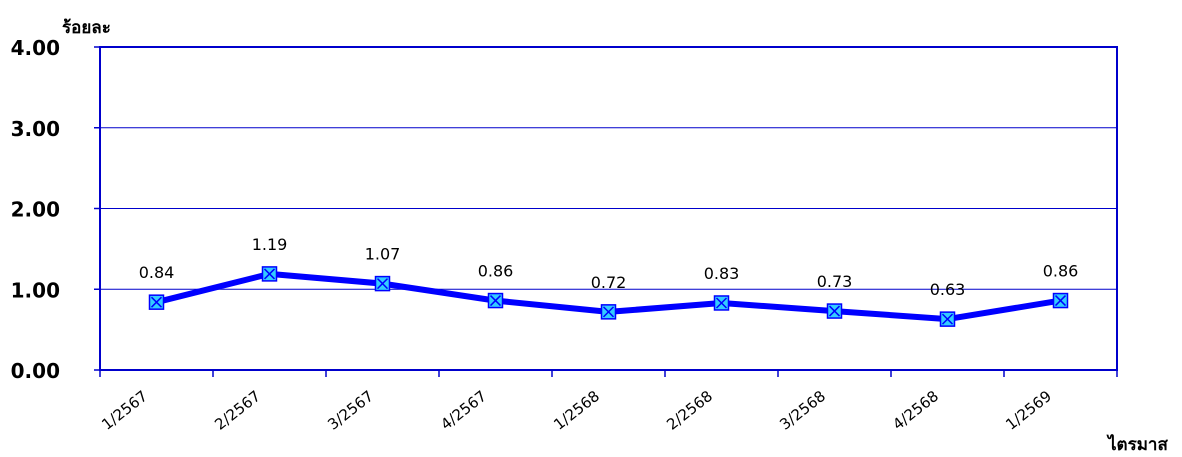 The width and height of the screenshot is (1182, 457). I want to click on data-label: 0.83, so click(722, 273).